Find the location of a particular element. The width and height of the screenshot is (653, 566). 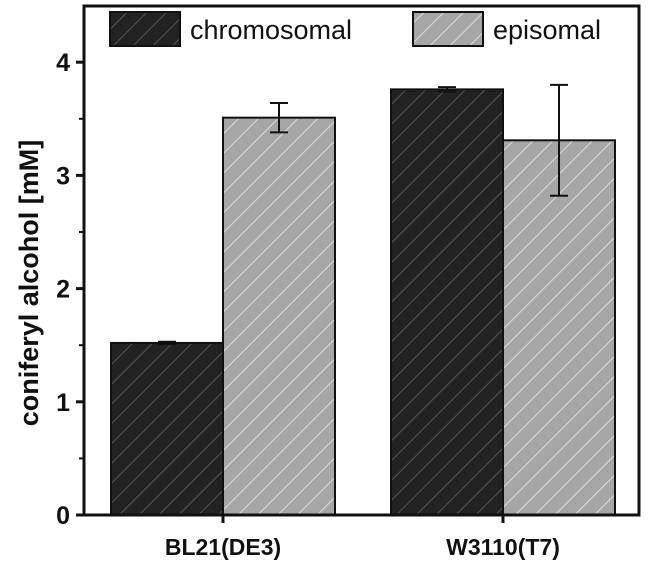

y-axis-title: coniferyl alcohol [mM] is located at coordinates (29, 283).